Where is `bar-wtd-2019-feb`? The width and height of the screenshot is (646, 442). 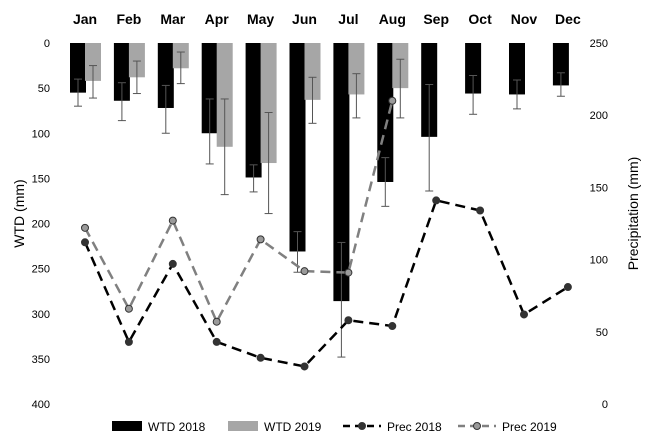
bar-wtd-2019-feb is located at coordinates (136, 60).